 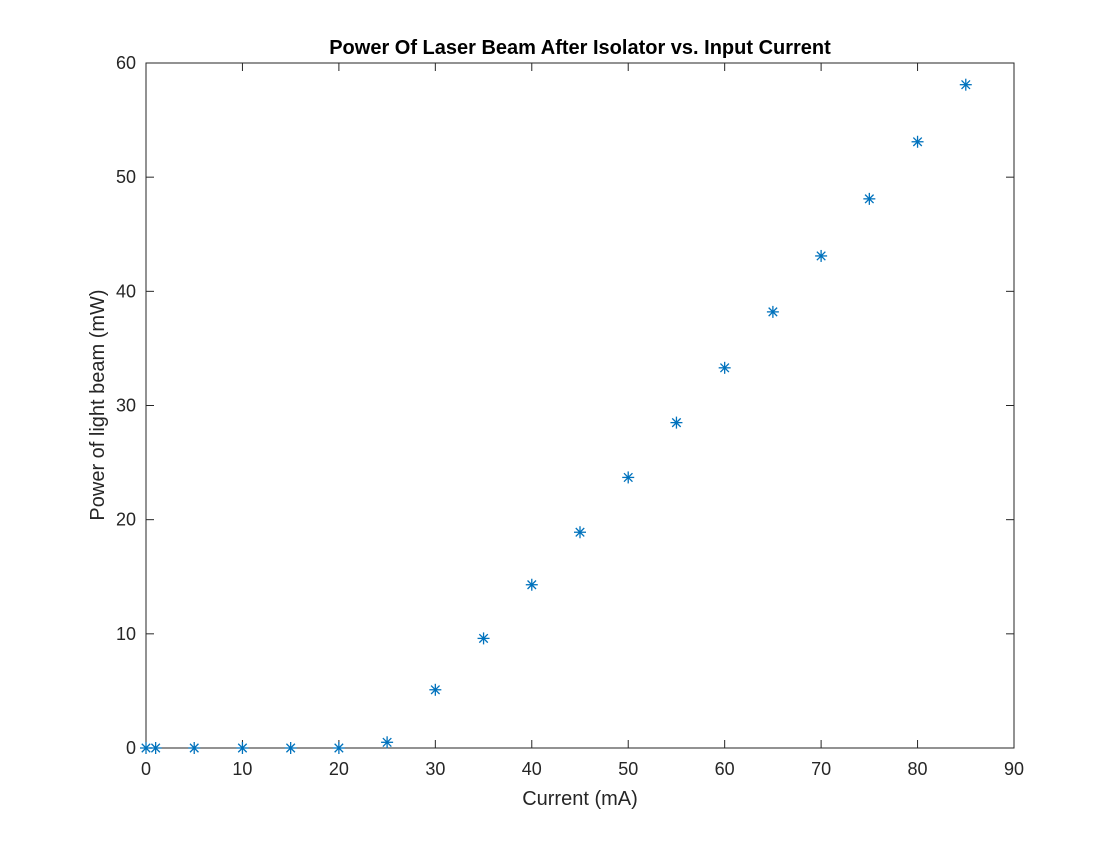 What do you see at coordinates (126, 291) in the screenshot?
I see `y-tick-label: 40` at bounding box center [126, 291].